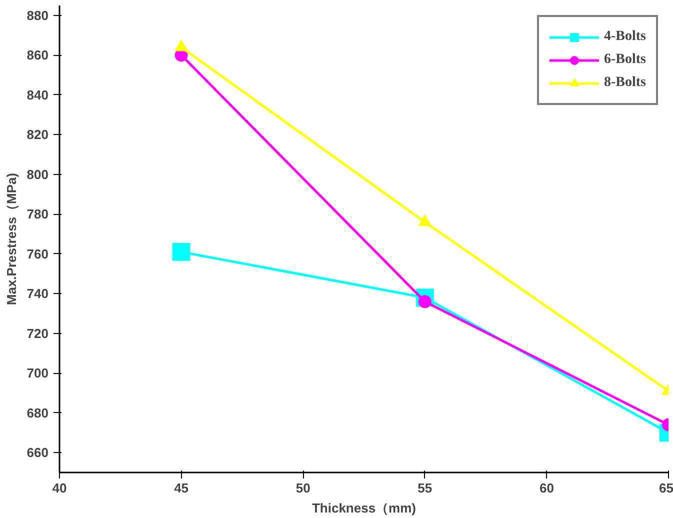  What do you see at coordinates (11, 239) in the screenshot?
I see `y-axis-title: Max.Prestress（MPa)` at bounding box center [11, 239].